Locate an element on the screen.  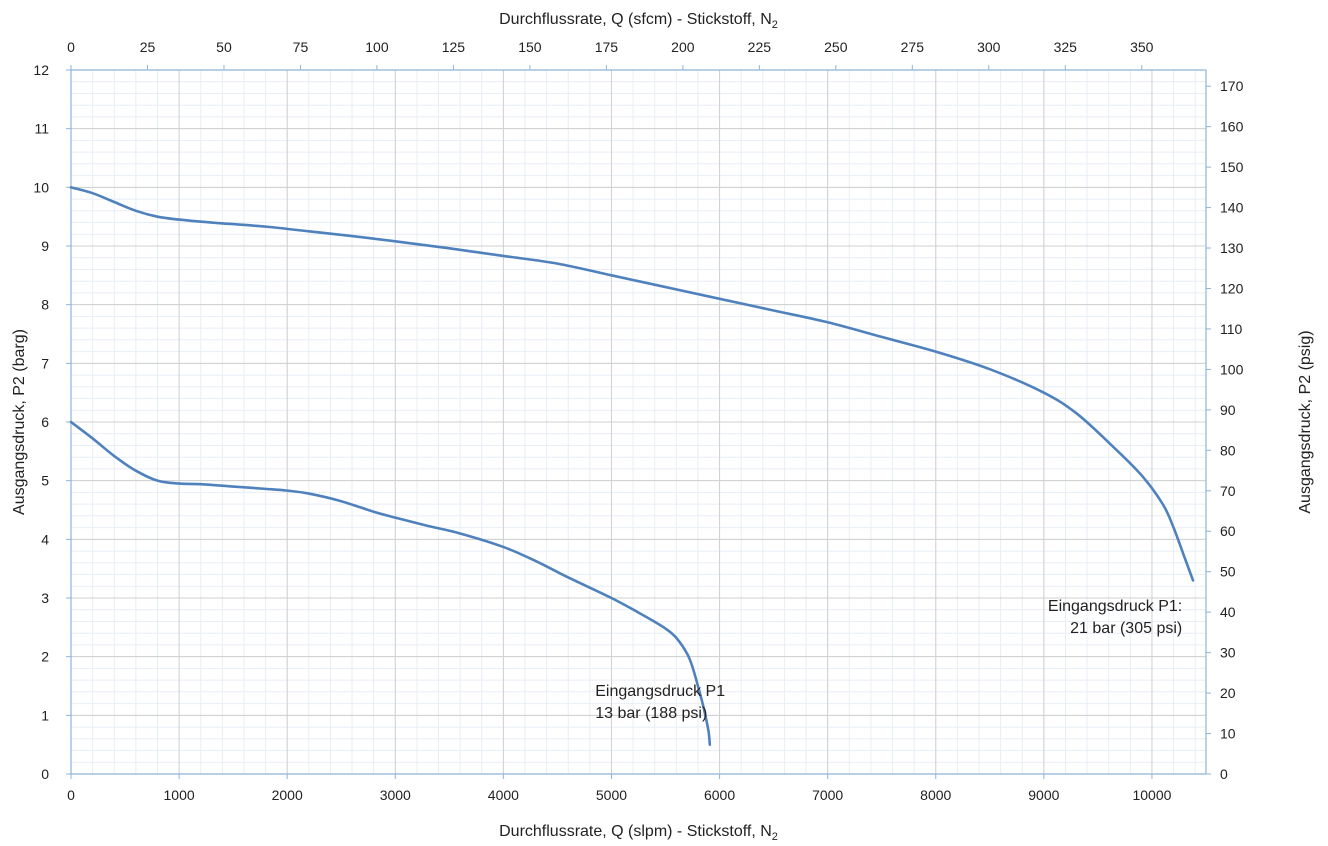
bottom-tick-label: 7000 is located at coordinates (827, 795).